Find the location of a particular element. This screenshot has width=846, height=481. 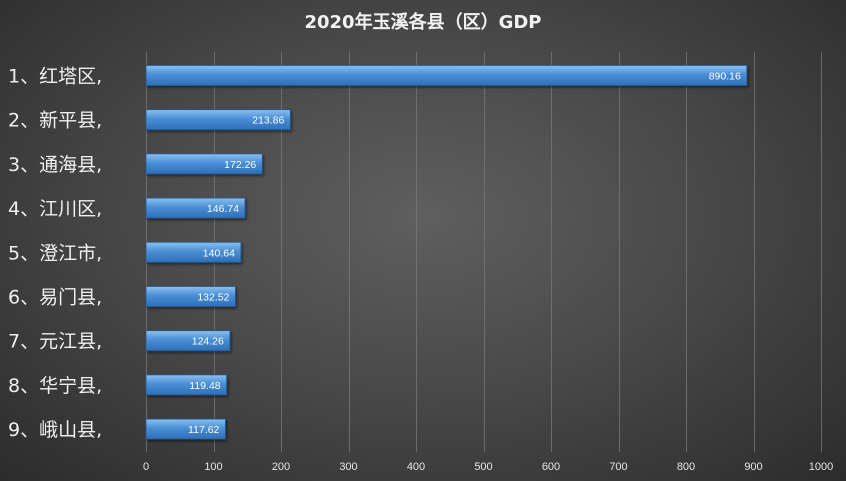

x-tick-label: 700 is located at coordinates (618, 467).